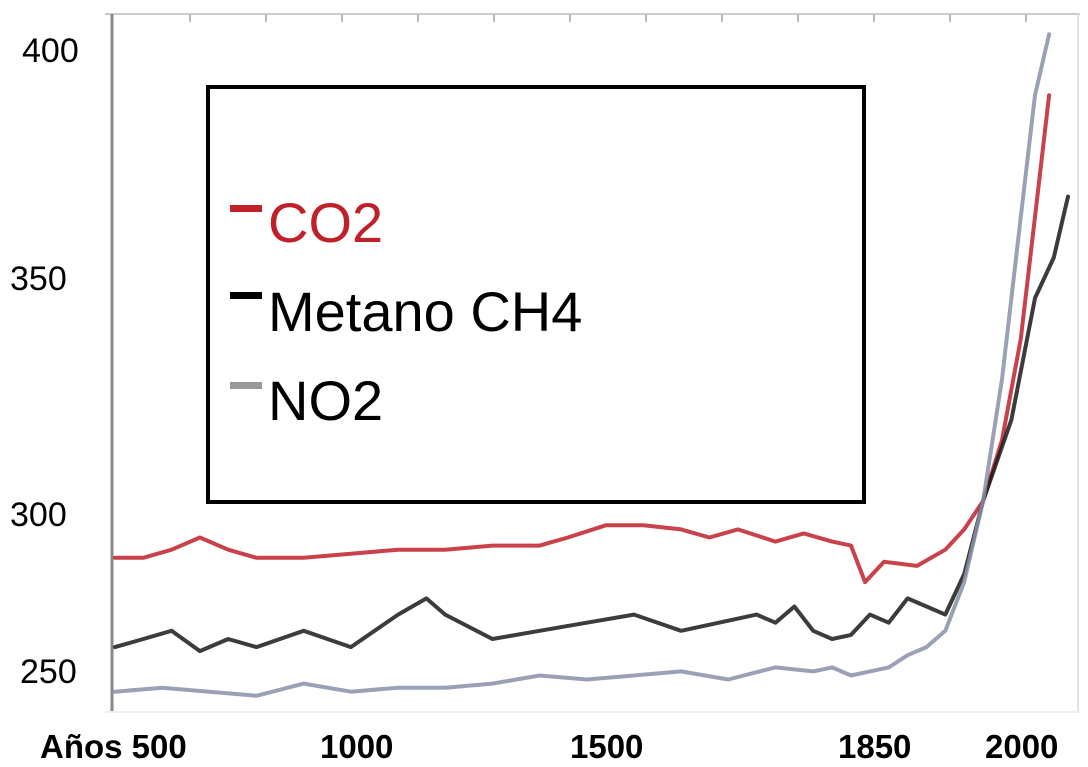 This screenshot has width=1088, height=767. What do you see at coordinates (425, 311) in the screenshot?
I see `legend-label-ch4: Metano CH4` at bounding box center [425, 311].